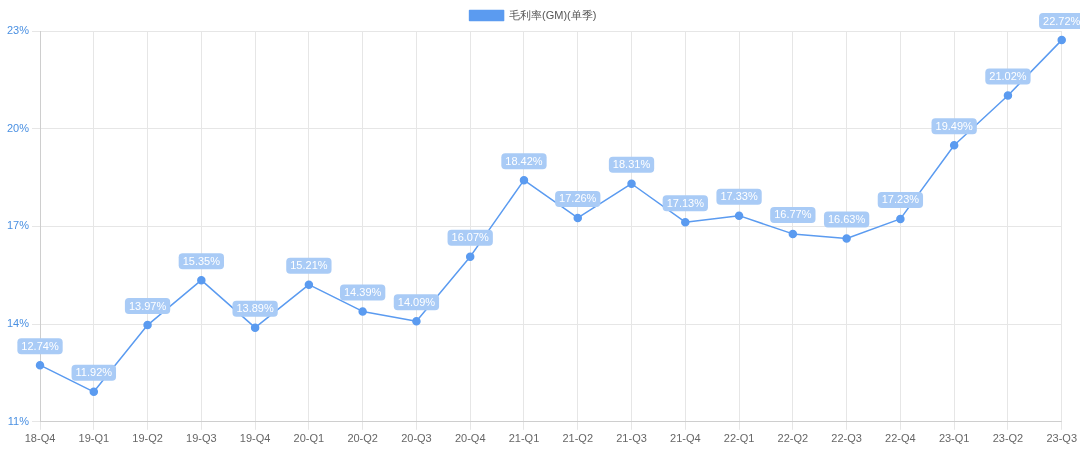  What do you see at coordinates (1061, 438) in the screenshot?
I see `x-tick-label: 23-Q3` at bounding box center [1061, 438].